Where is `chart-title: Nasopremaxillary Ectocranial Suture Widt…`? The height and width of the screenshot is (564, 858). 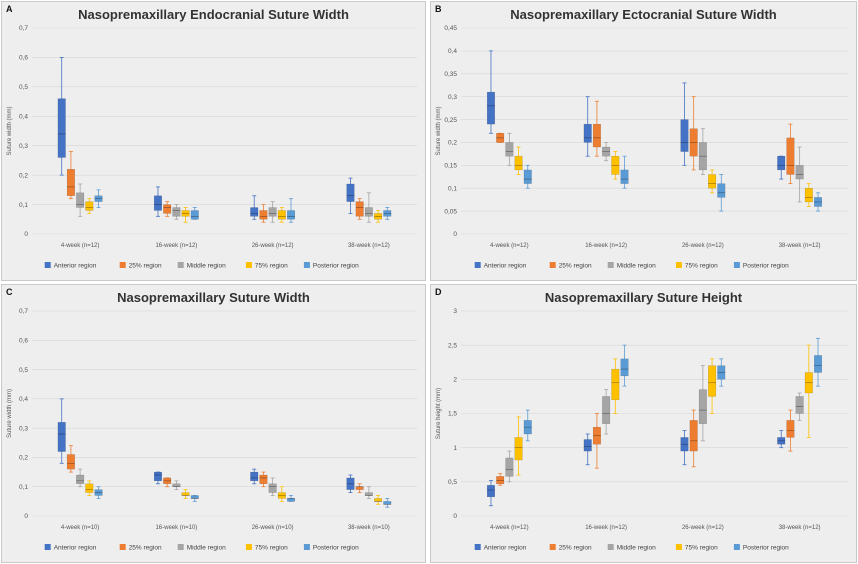 chart-title: Nasopremaxillary Ectocranial Suture Widt… is located at coordinates (643, 14).